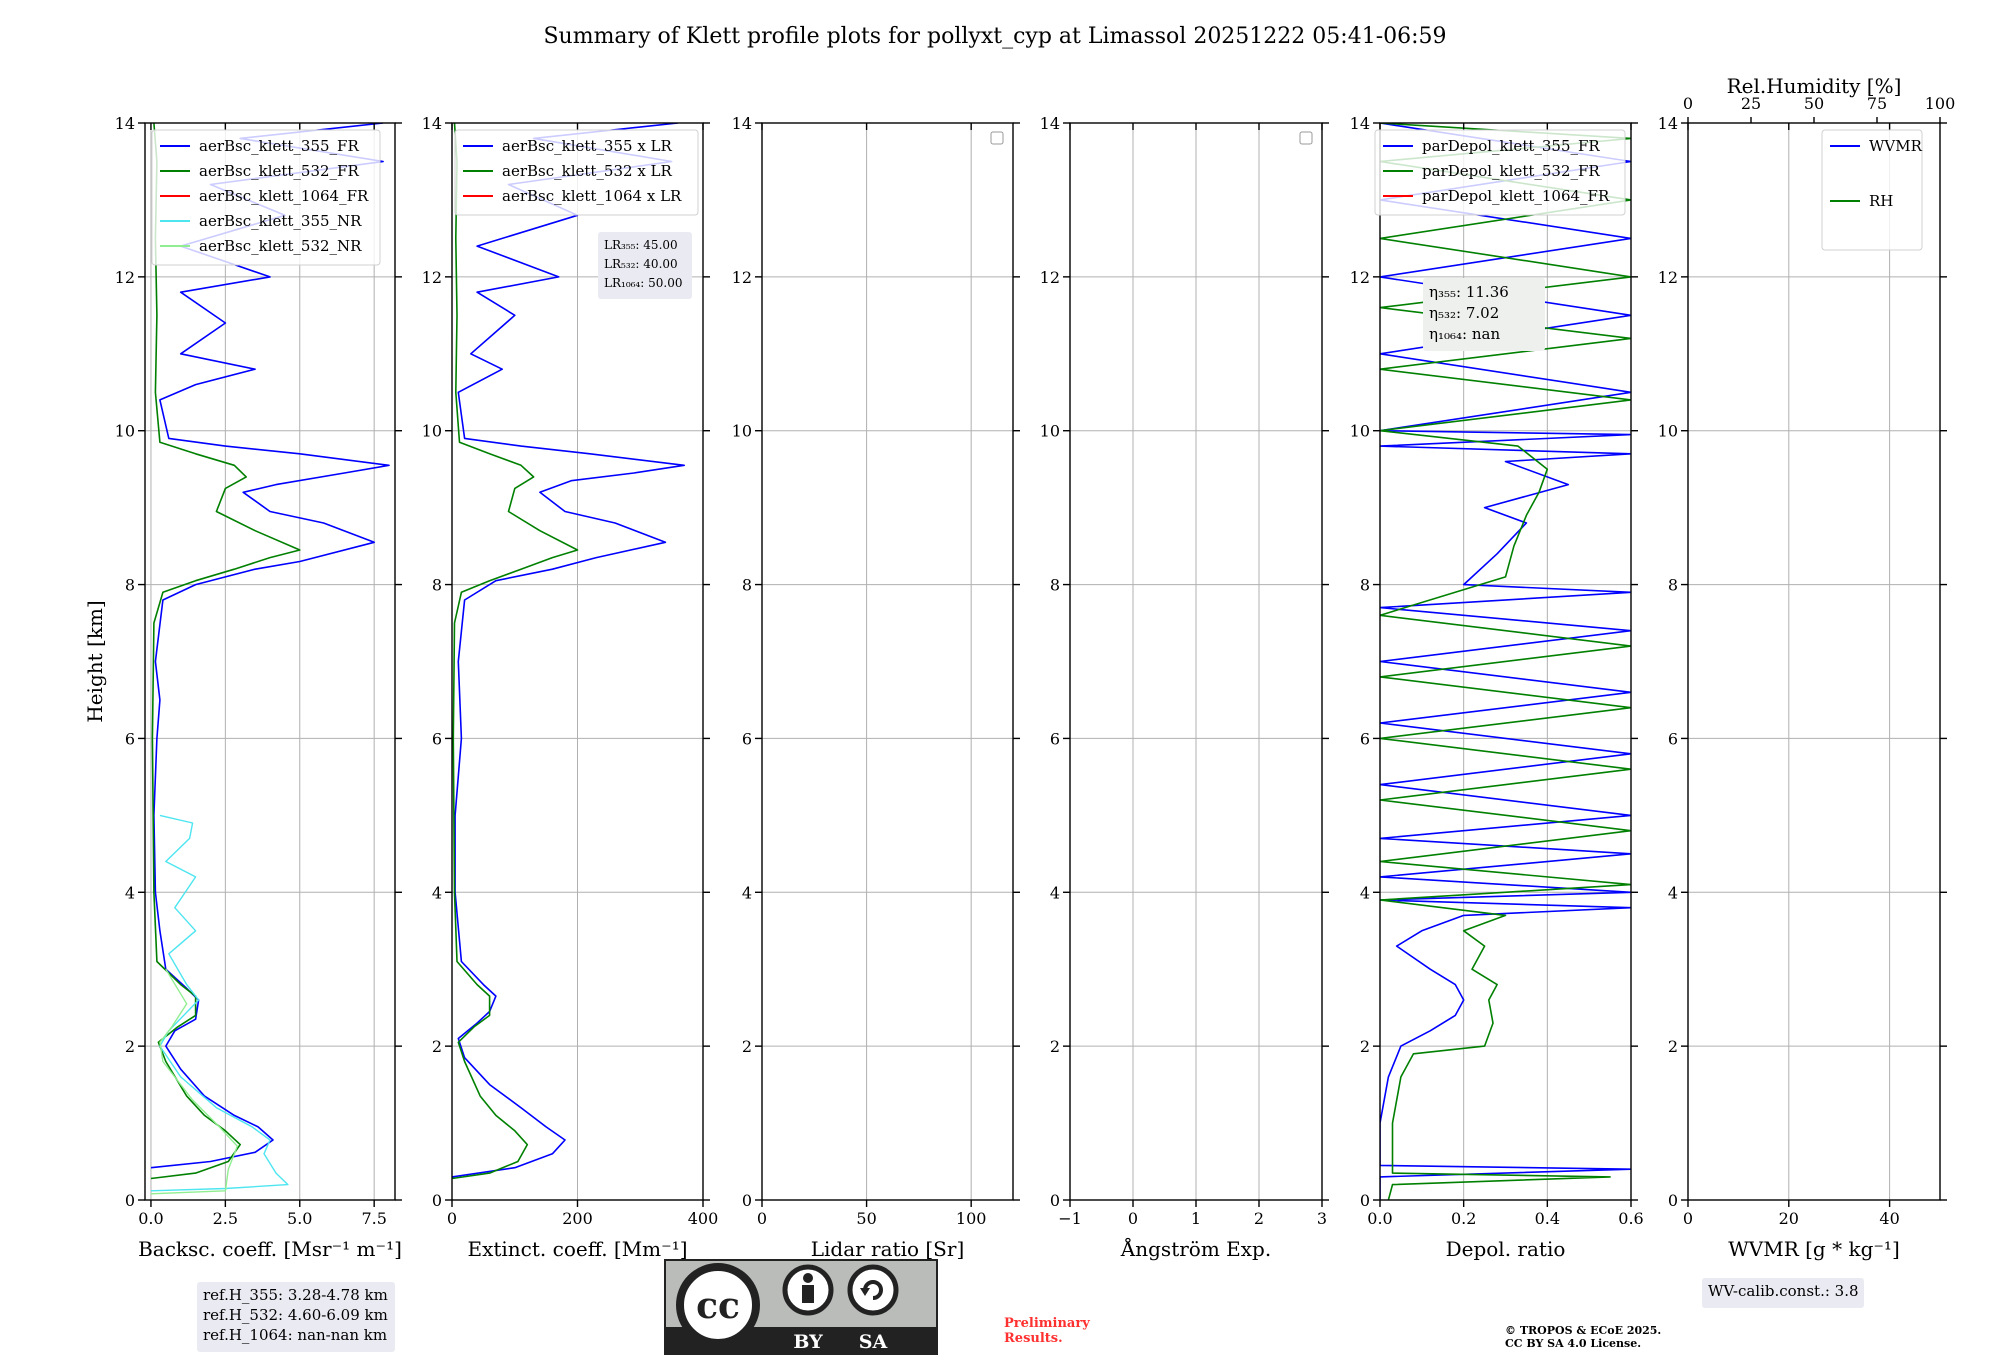  Describe the element at coordinates (718, 1306) in the screenshot. I see `cc-icon-letters: cc` at that location.